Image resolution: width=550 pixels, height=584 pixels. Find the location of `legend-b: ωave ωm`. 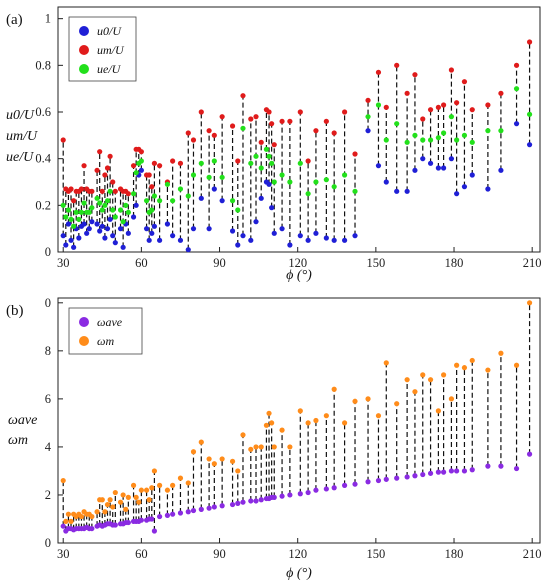

legend-b: ωave ωm is located at coordinates (105, 331).